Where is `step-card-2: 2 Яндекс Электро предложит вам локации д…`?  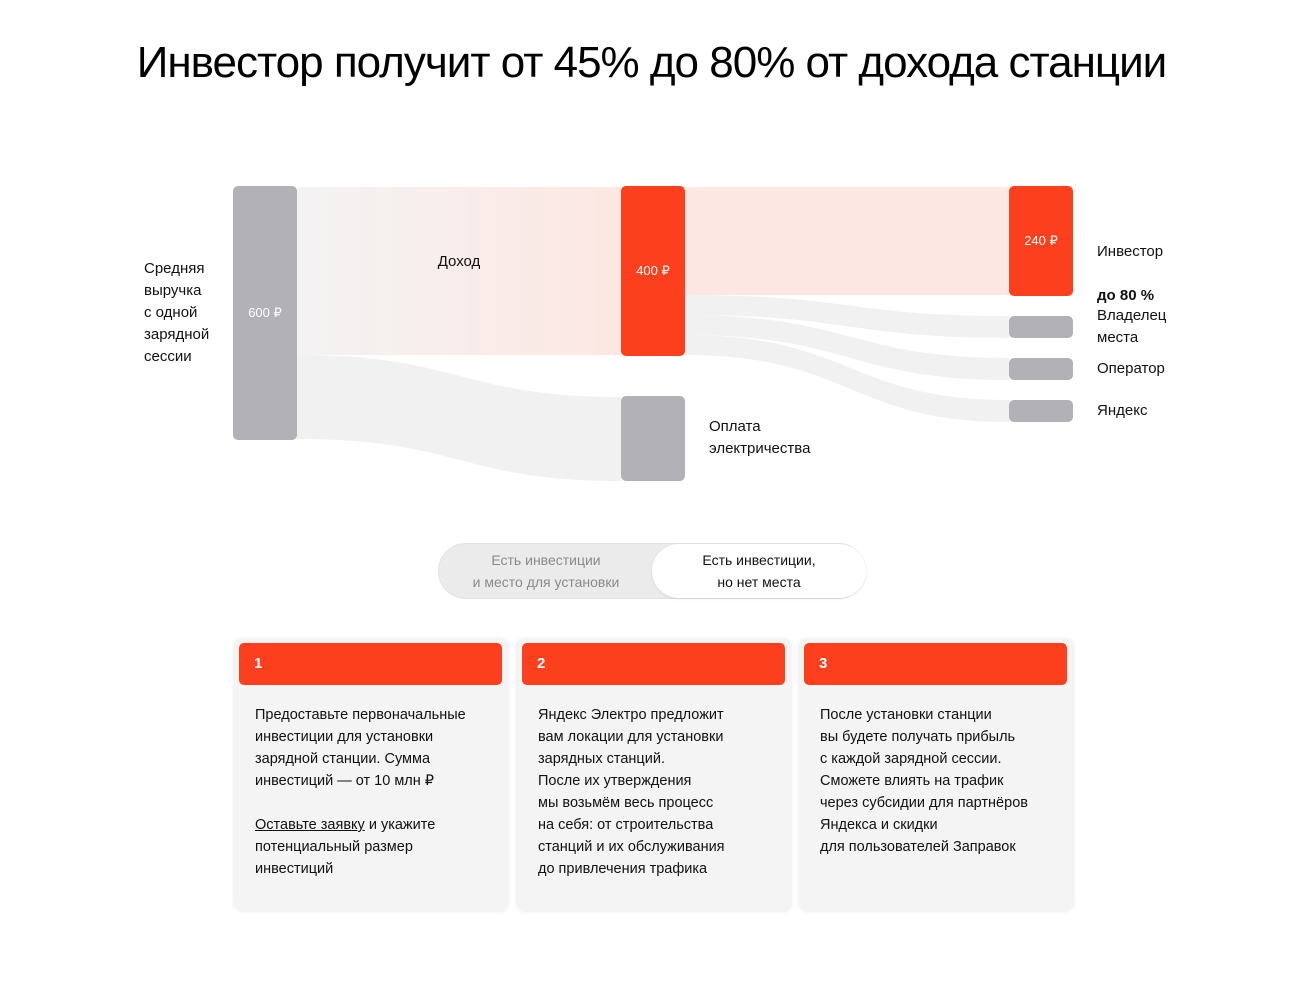
step-card-2: 2 Яндекс Электро предложит вам локации д… is located at coordinates (654, 775).